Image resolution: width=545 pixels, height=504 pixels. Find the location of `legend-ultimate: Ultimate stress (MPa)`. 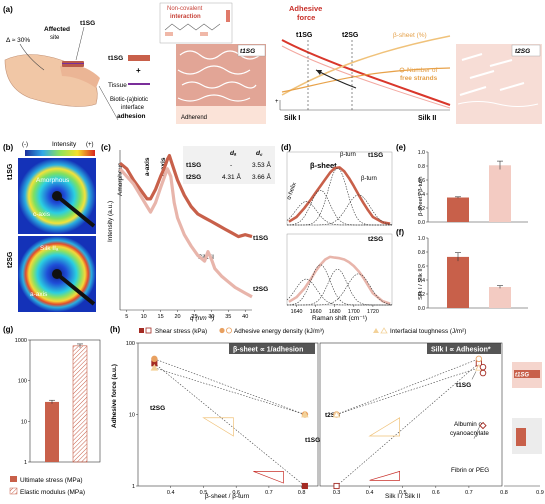

legend-ultimate: Ultimate stress (MPa) is located at coordinates (51, 480).